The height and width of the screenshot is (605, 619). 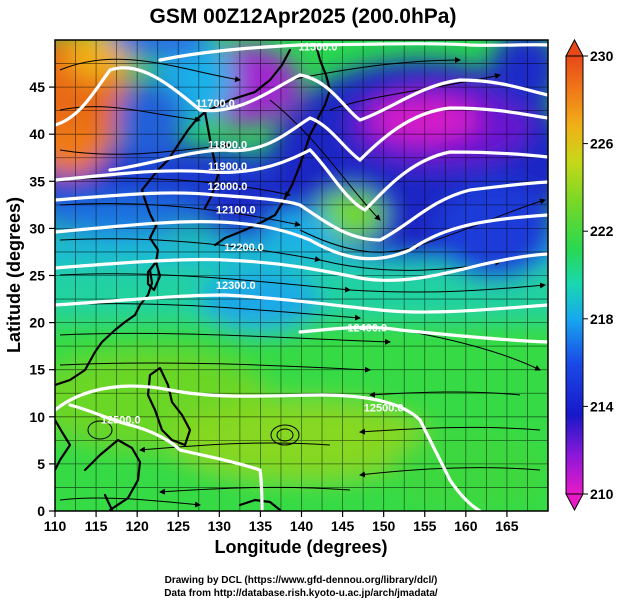 What do you see at coordinates (55, 526) in the screenshot?
I see `x-tick-label: 110` at bounding box center [55, 526].